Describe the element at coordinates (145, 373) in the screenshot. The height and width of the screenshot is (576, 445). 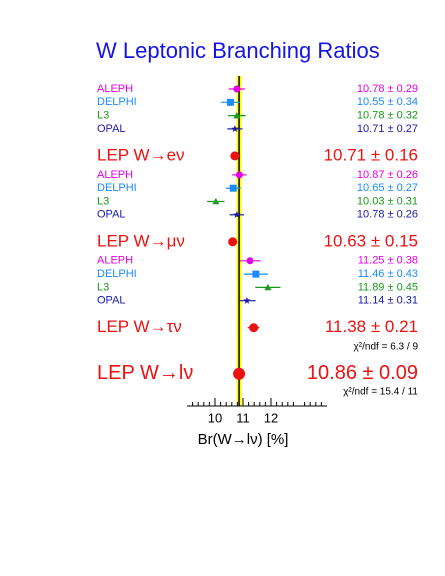
I see `row-label: LEP W→lν` at that location.